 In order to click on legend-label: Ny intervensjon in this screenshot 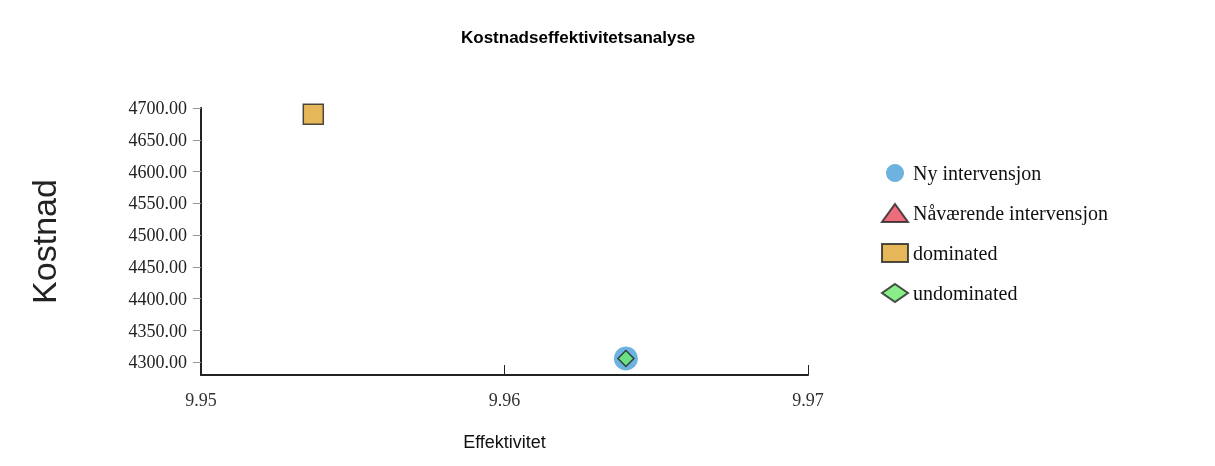, I will do `click(977, 173)`.